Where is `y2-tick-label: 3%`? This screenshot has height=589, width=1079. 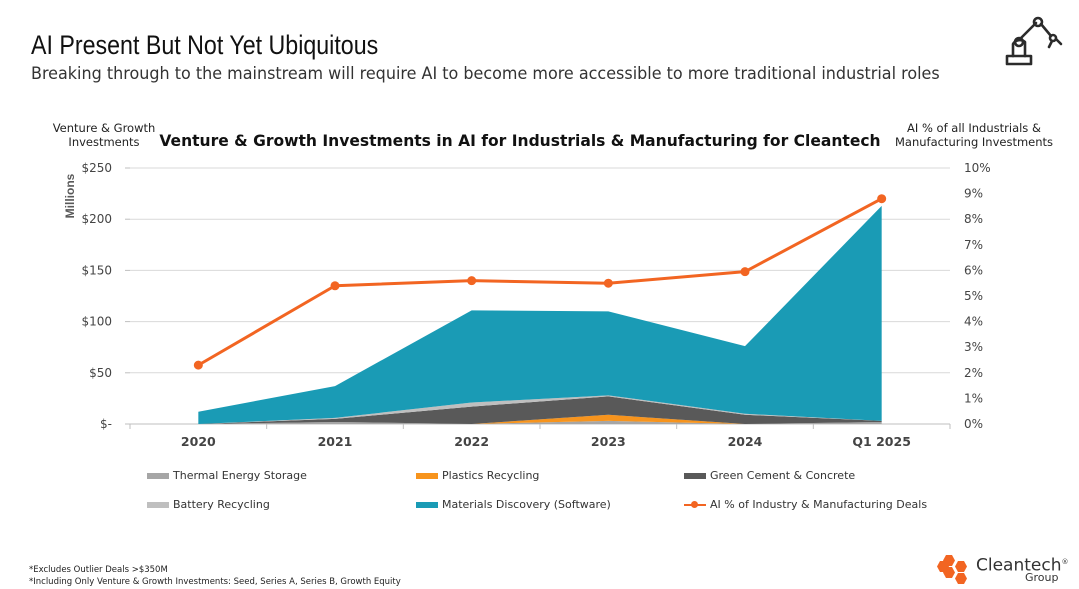 y2-tick-label: 3% is located at coordinates (973, 347).